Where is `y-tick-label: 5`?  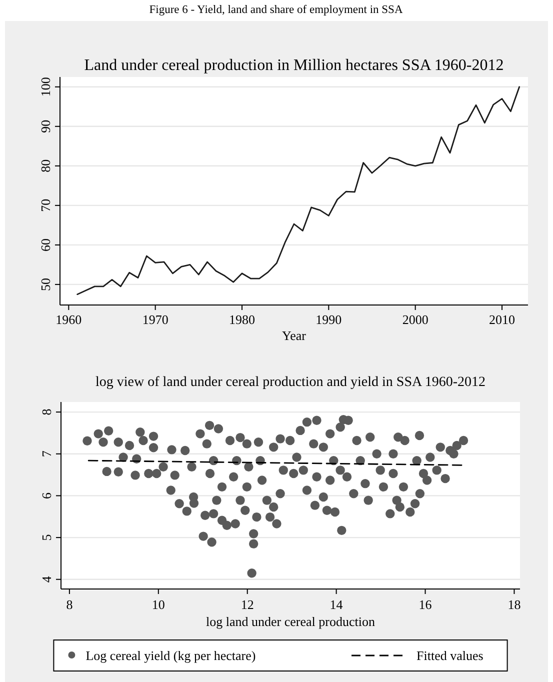
y-tick-label: 5 is located at coordinates (46, 537).